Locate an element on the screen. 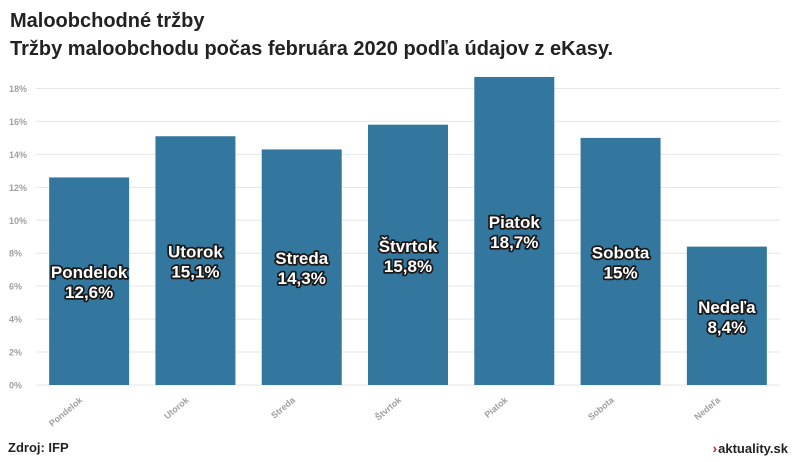 Image resolution: width=800 pixels, height=462 pixels. y-tick-label: 16% is located at coordinates (18, 122).